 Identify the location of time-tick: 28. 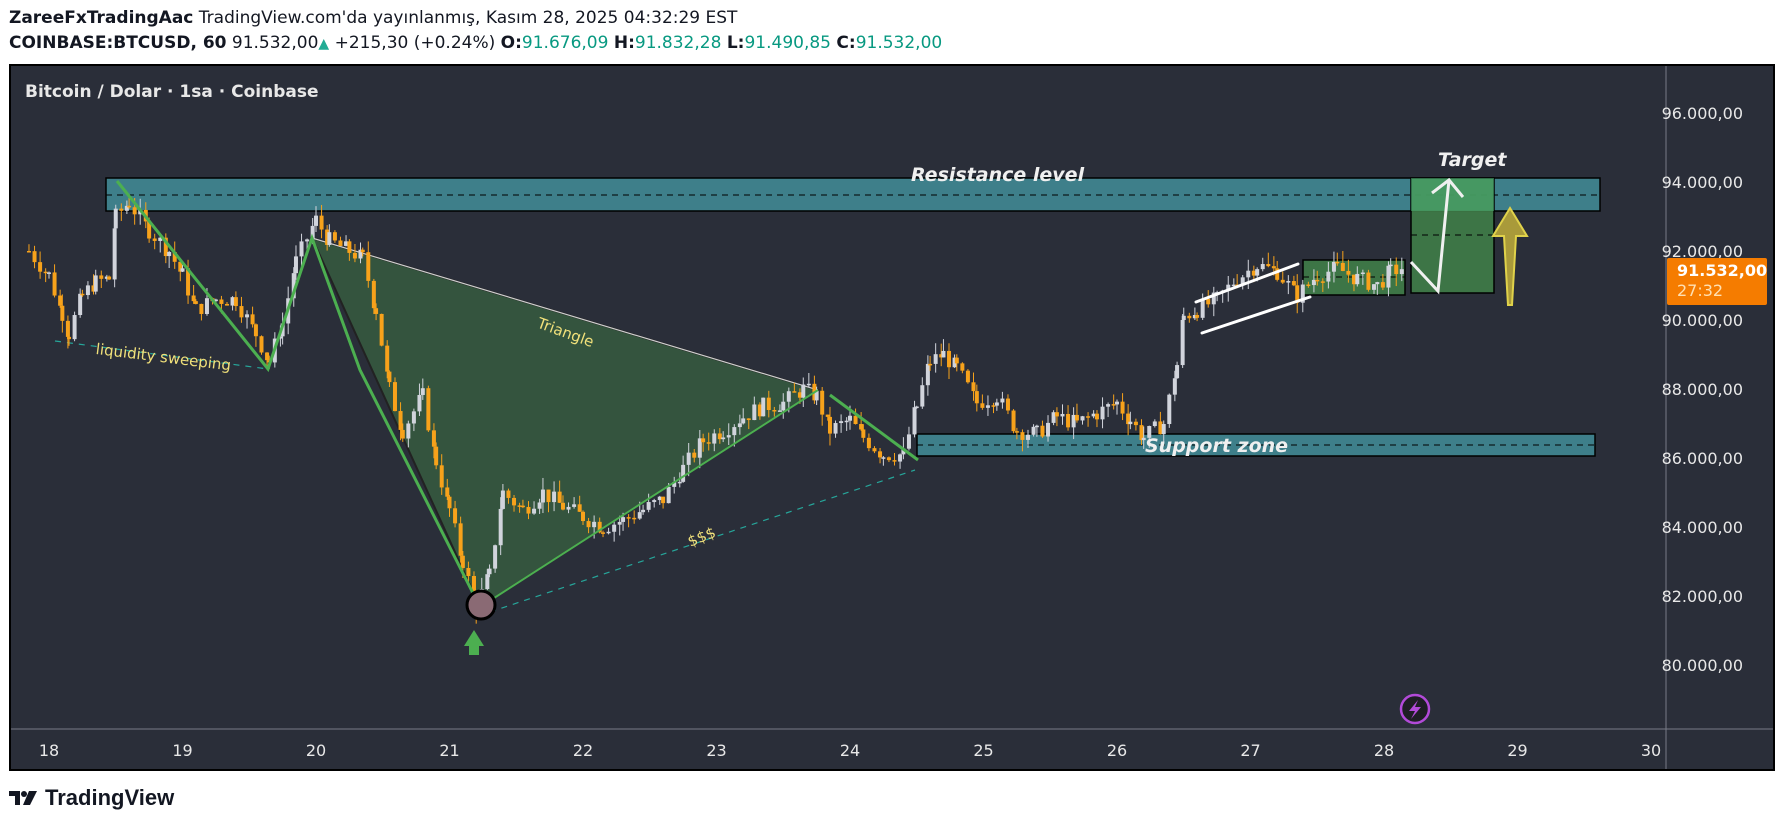
(1384, 750).